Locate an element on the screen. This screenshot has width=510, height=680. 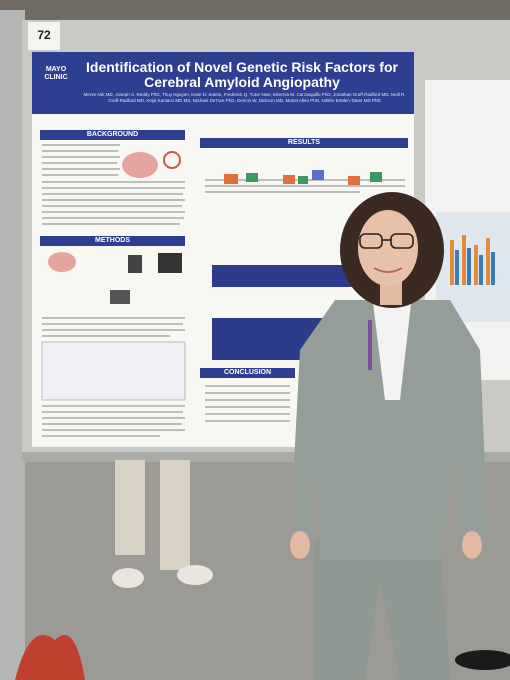
person-jacket is located at coordinates (389, 430).